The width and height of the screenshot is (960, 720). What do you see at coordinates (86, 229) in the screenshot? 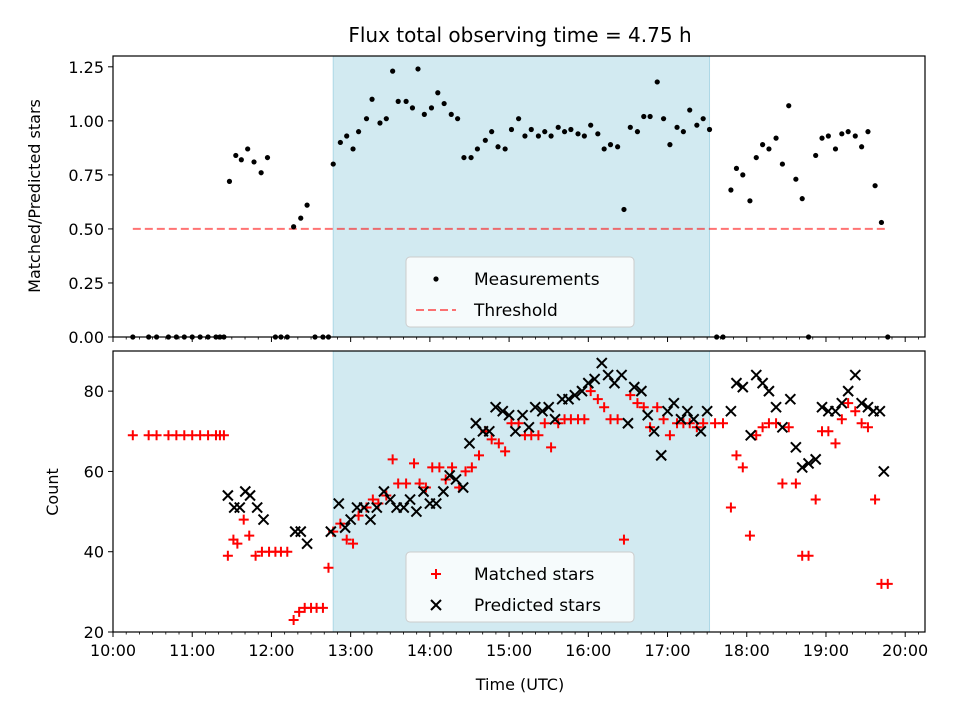
I see `y-tick-label: 0.50` at bounding box center [86, 229].